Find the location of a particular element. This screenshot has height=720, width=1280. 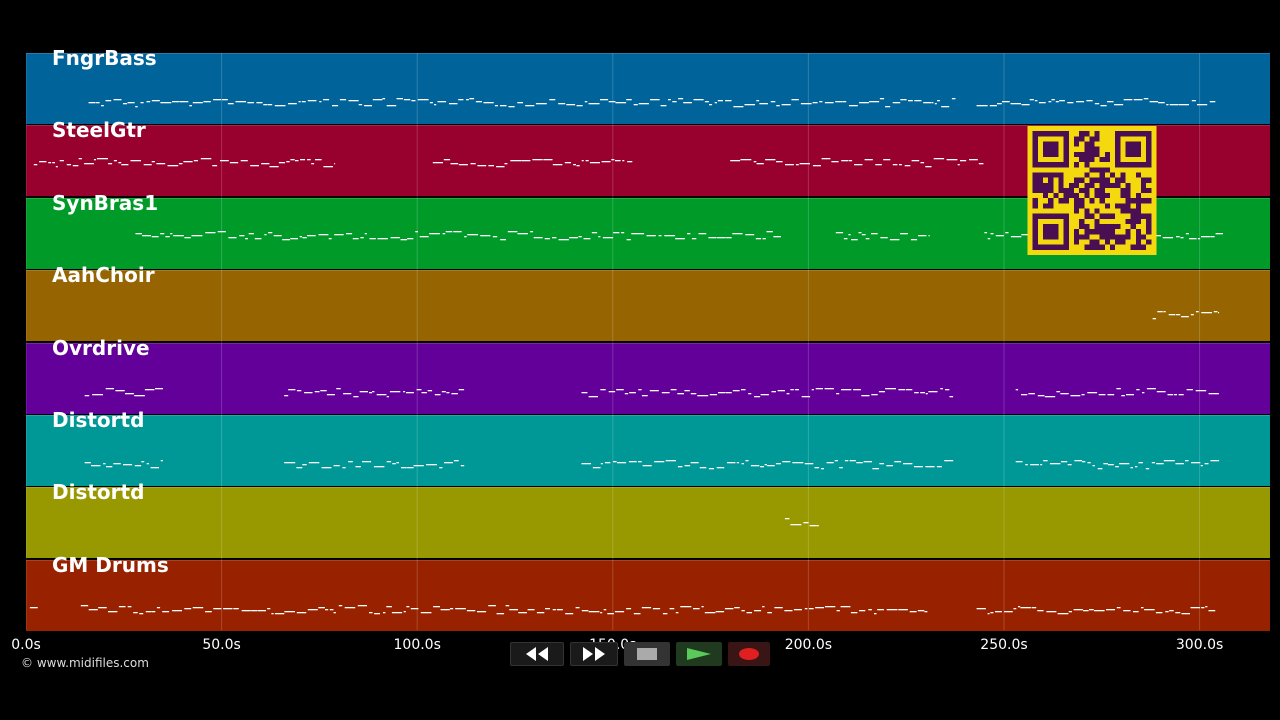

play-button is located at coordinates (699, 654).